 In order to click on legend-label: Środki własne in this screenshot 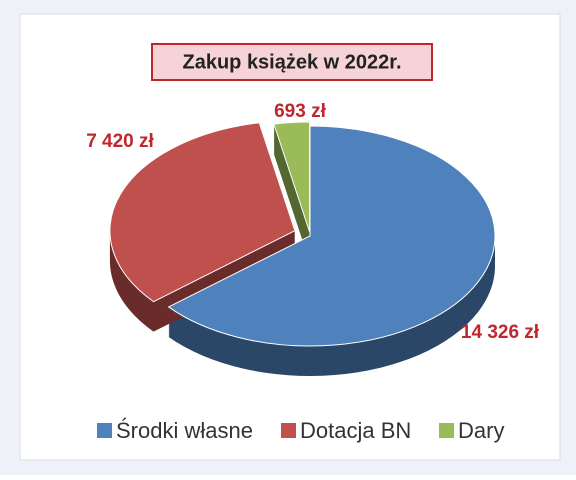, I will do `click(184, 430)`.